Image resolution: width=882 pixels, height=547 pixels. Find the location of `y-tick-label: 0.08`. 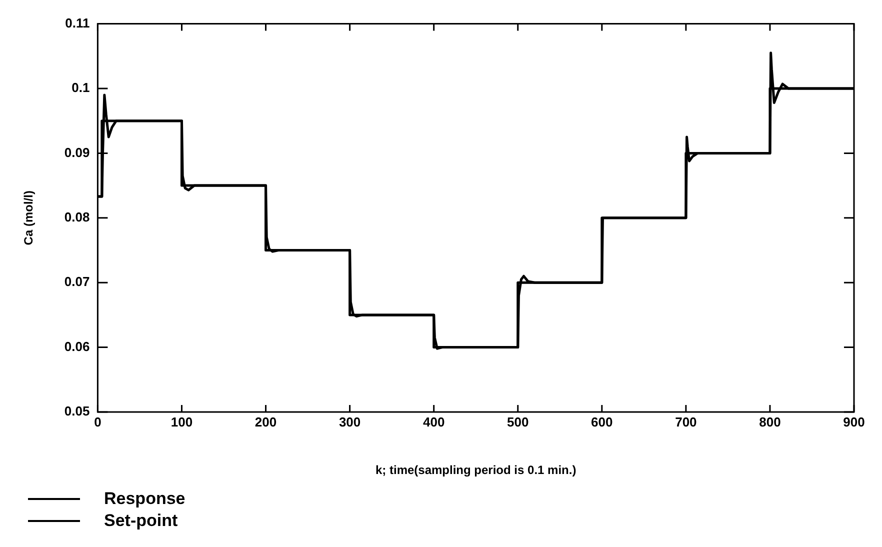

y-tick-label: 0.08 is located at coordinates (77, 216).